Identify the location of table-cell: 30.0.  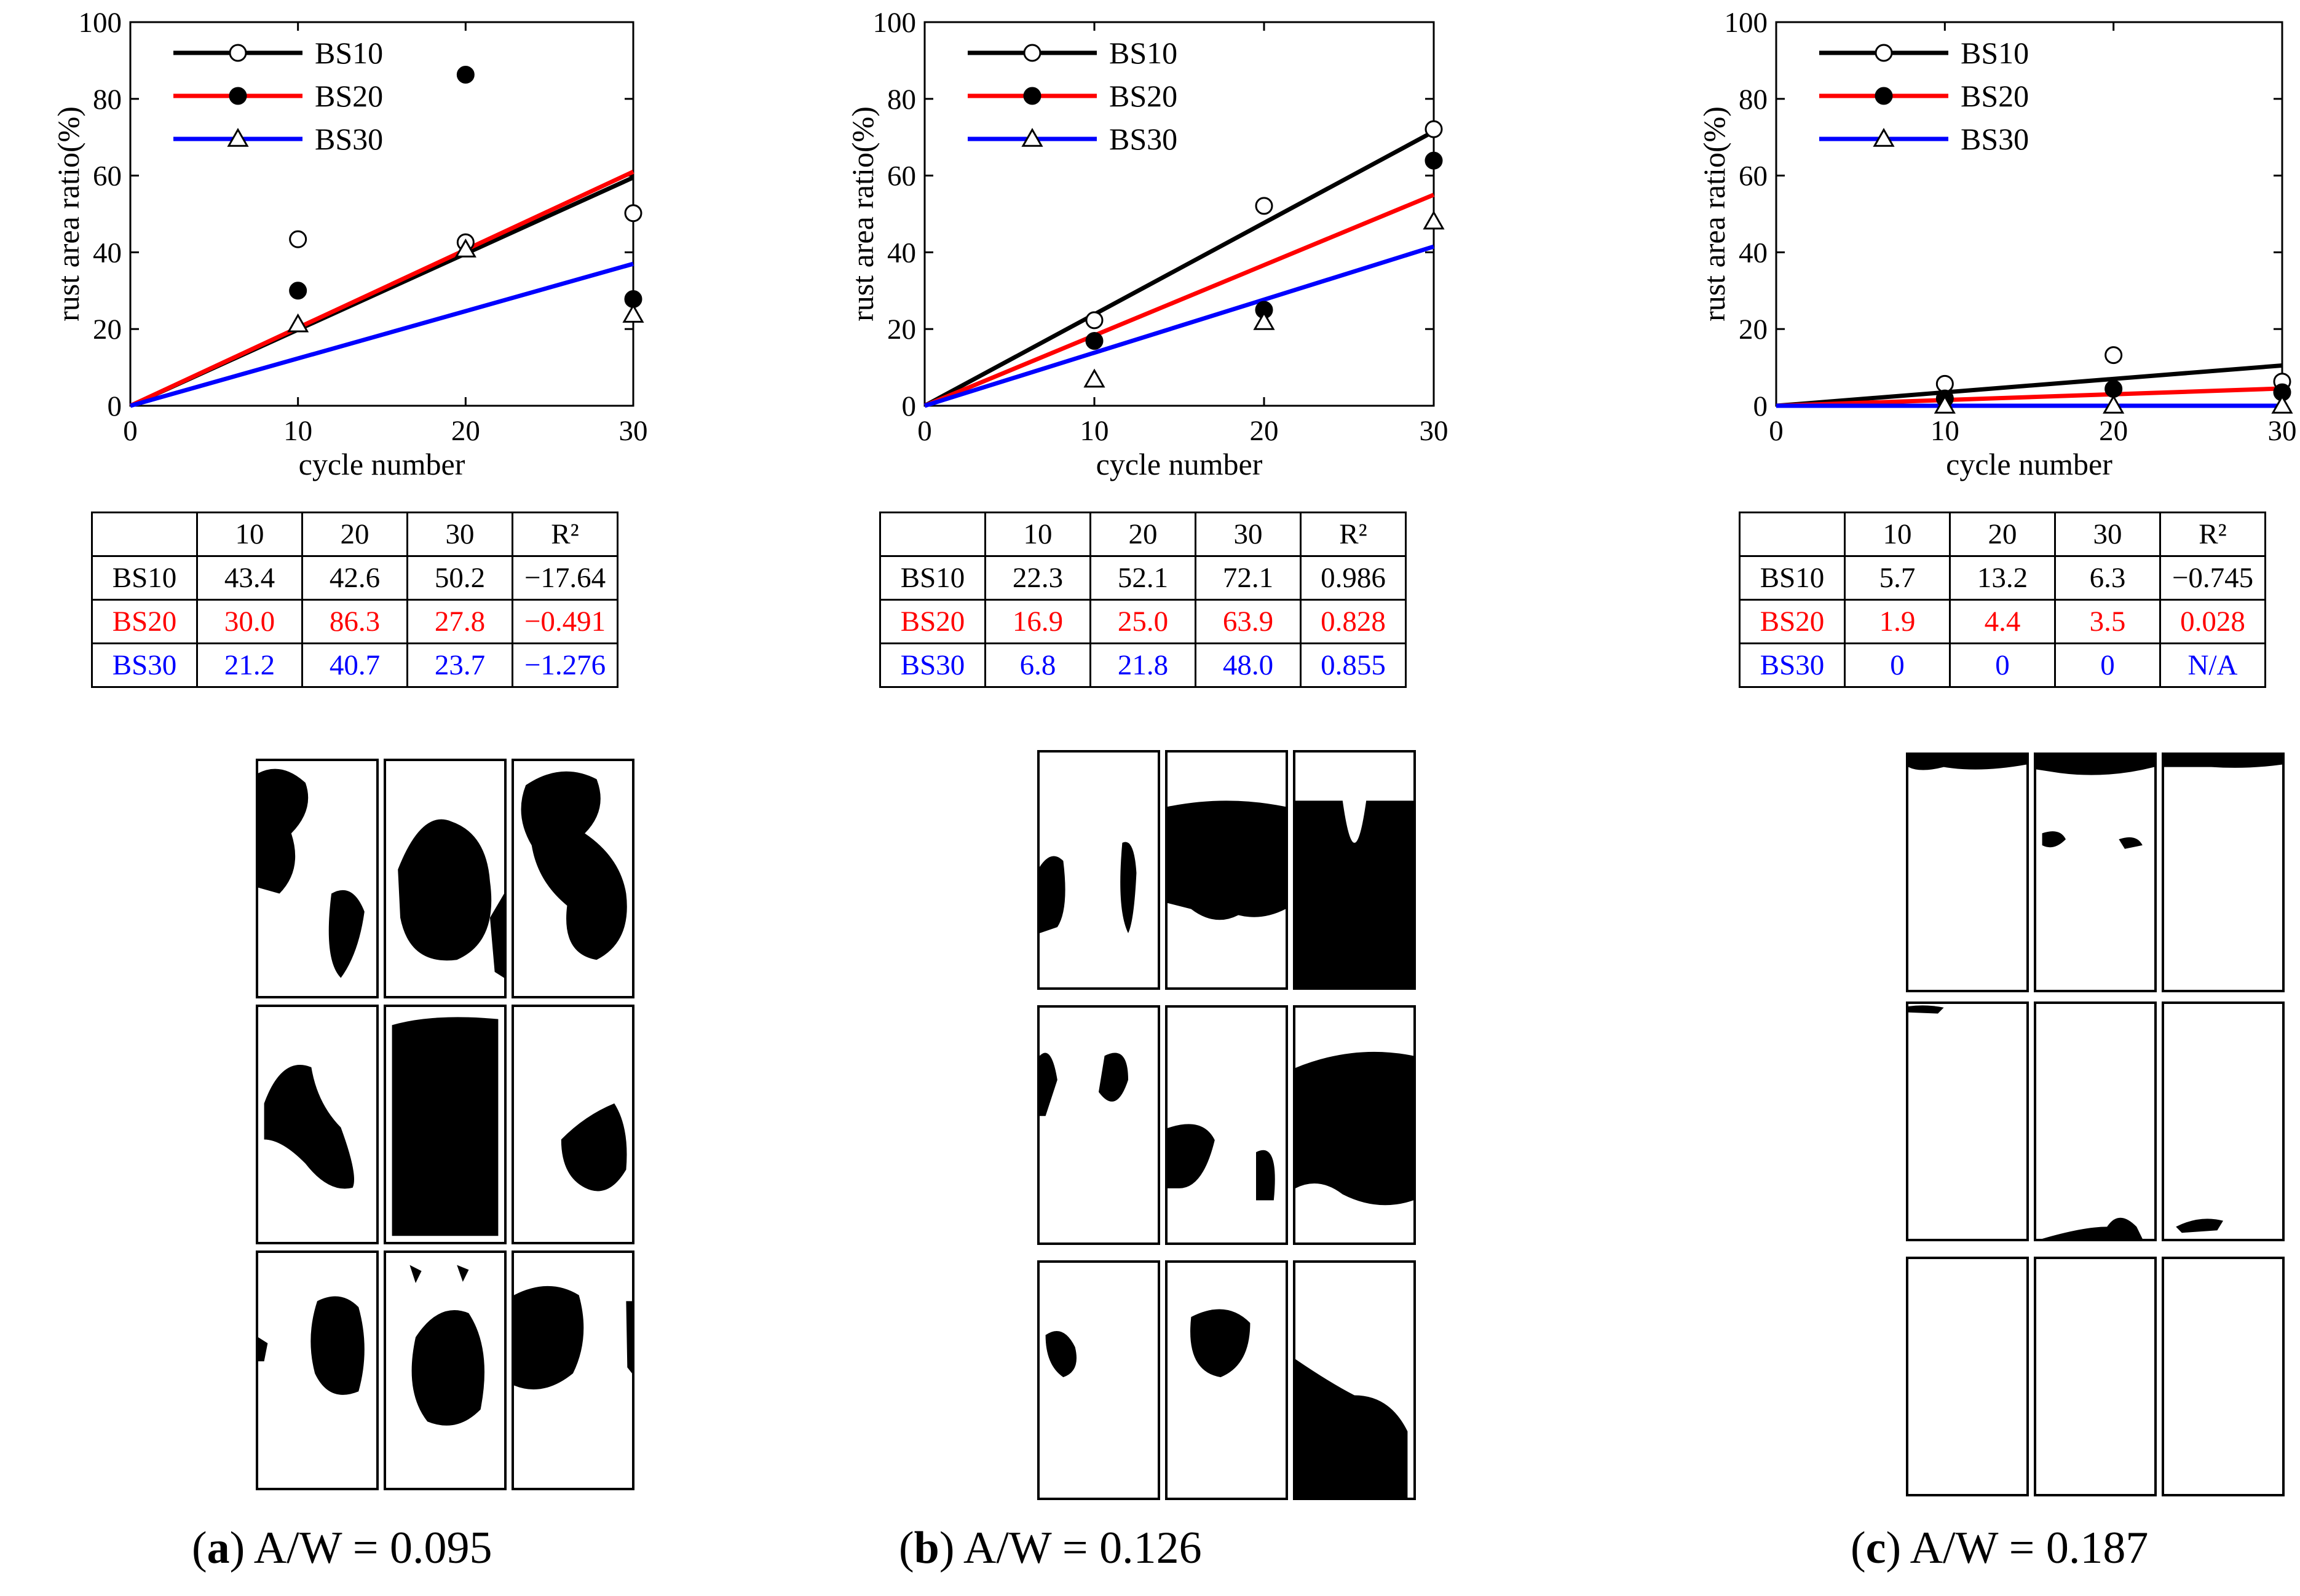
(249, 622).